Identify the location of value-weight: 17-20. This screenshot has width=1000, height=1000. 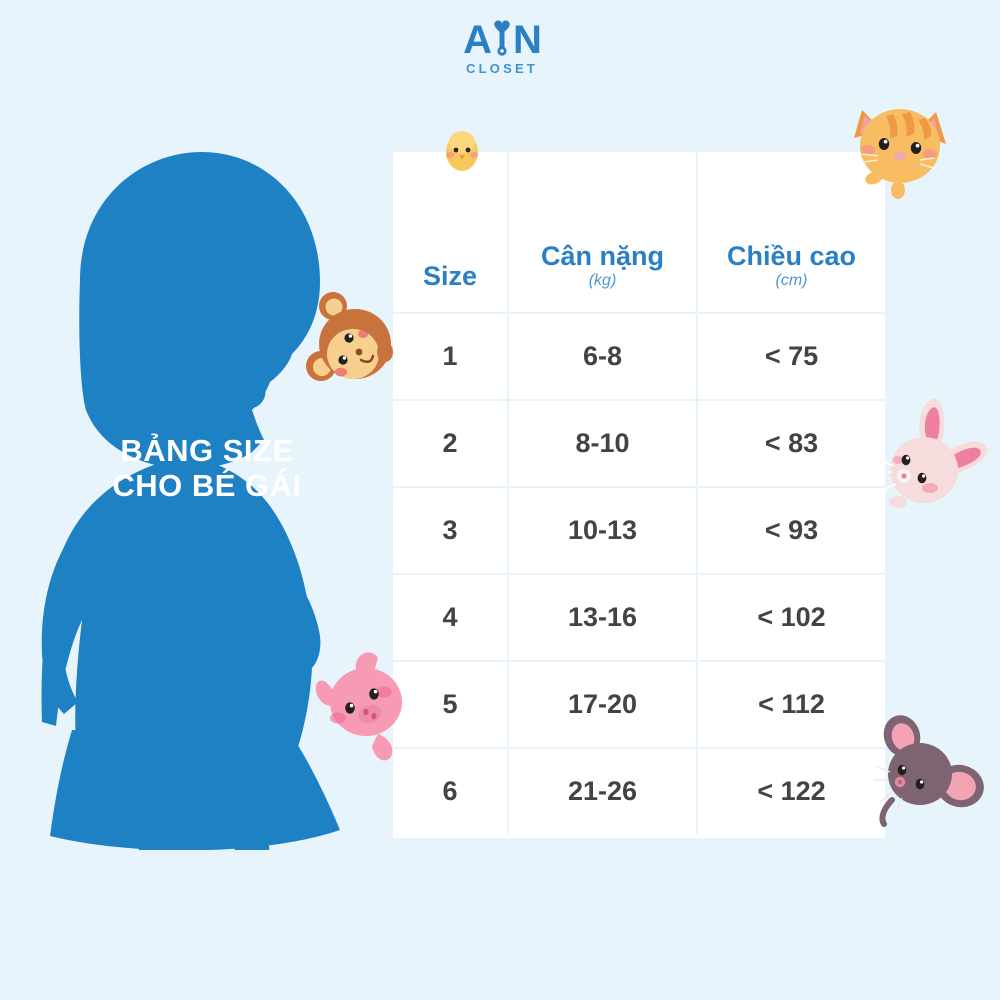
(602, 704).